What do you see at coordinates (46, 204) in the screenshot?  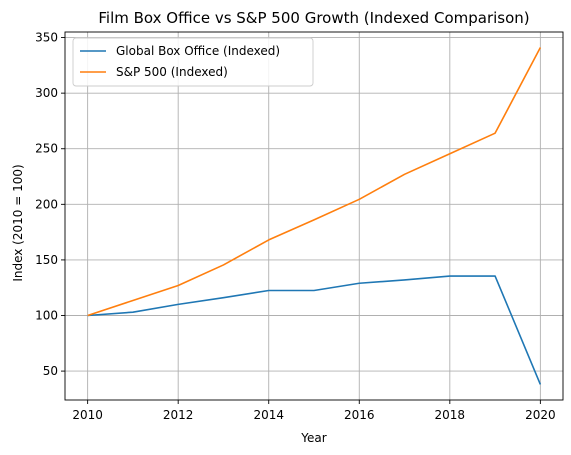 I see `y-tick-label: 200` at bounding box center [46, 204].